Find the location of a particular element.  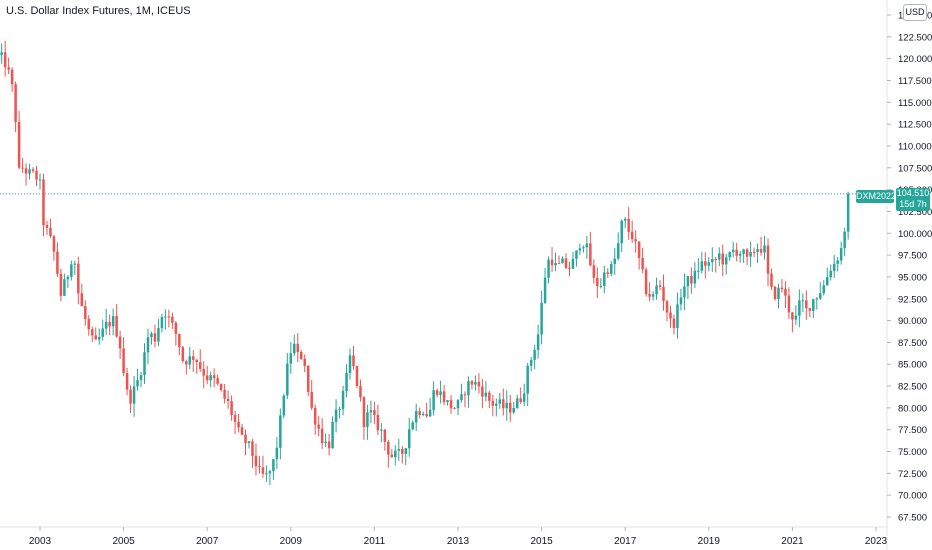

x-tick-label: 2009 is located at coordinates (291, 541).